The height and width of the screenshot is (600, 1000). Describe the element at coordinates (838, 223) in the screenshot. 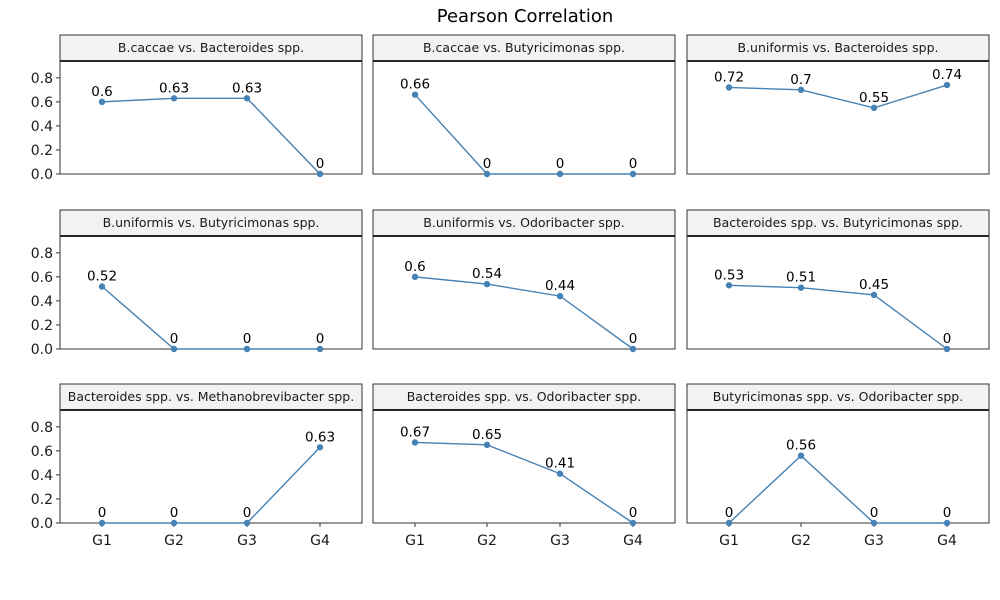

I see `panel-6-strip` at that location.